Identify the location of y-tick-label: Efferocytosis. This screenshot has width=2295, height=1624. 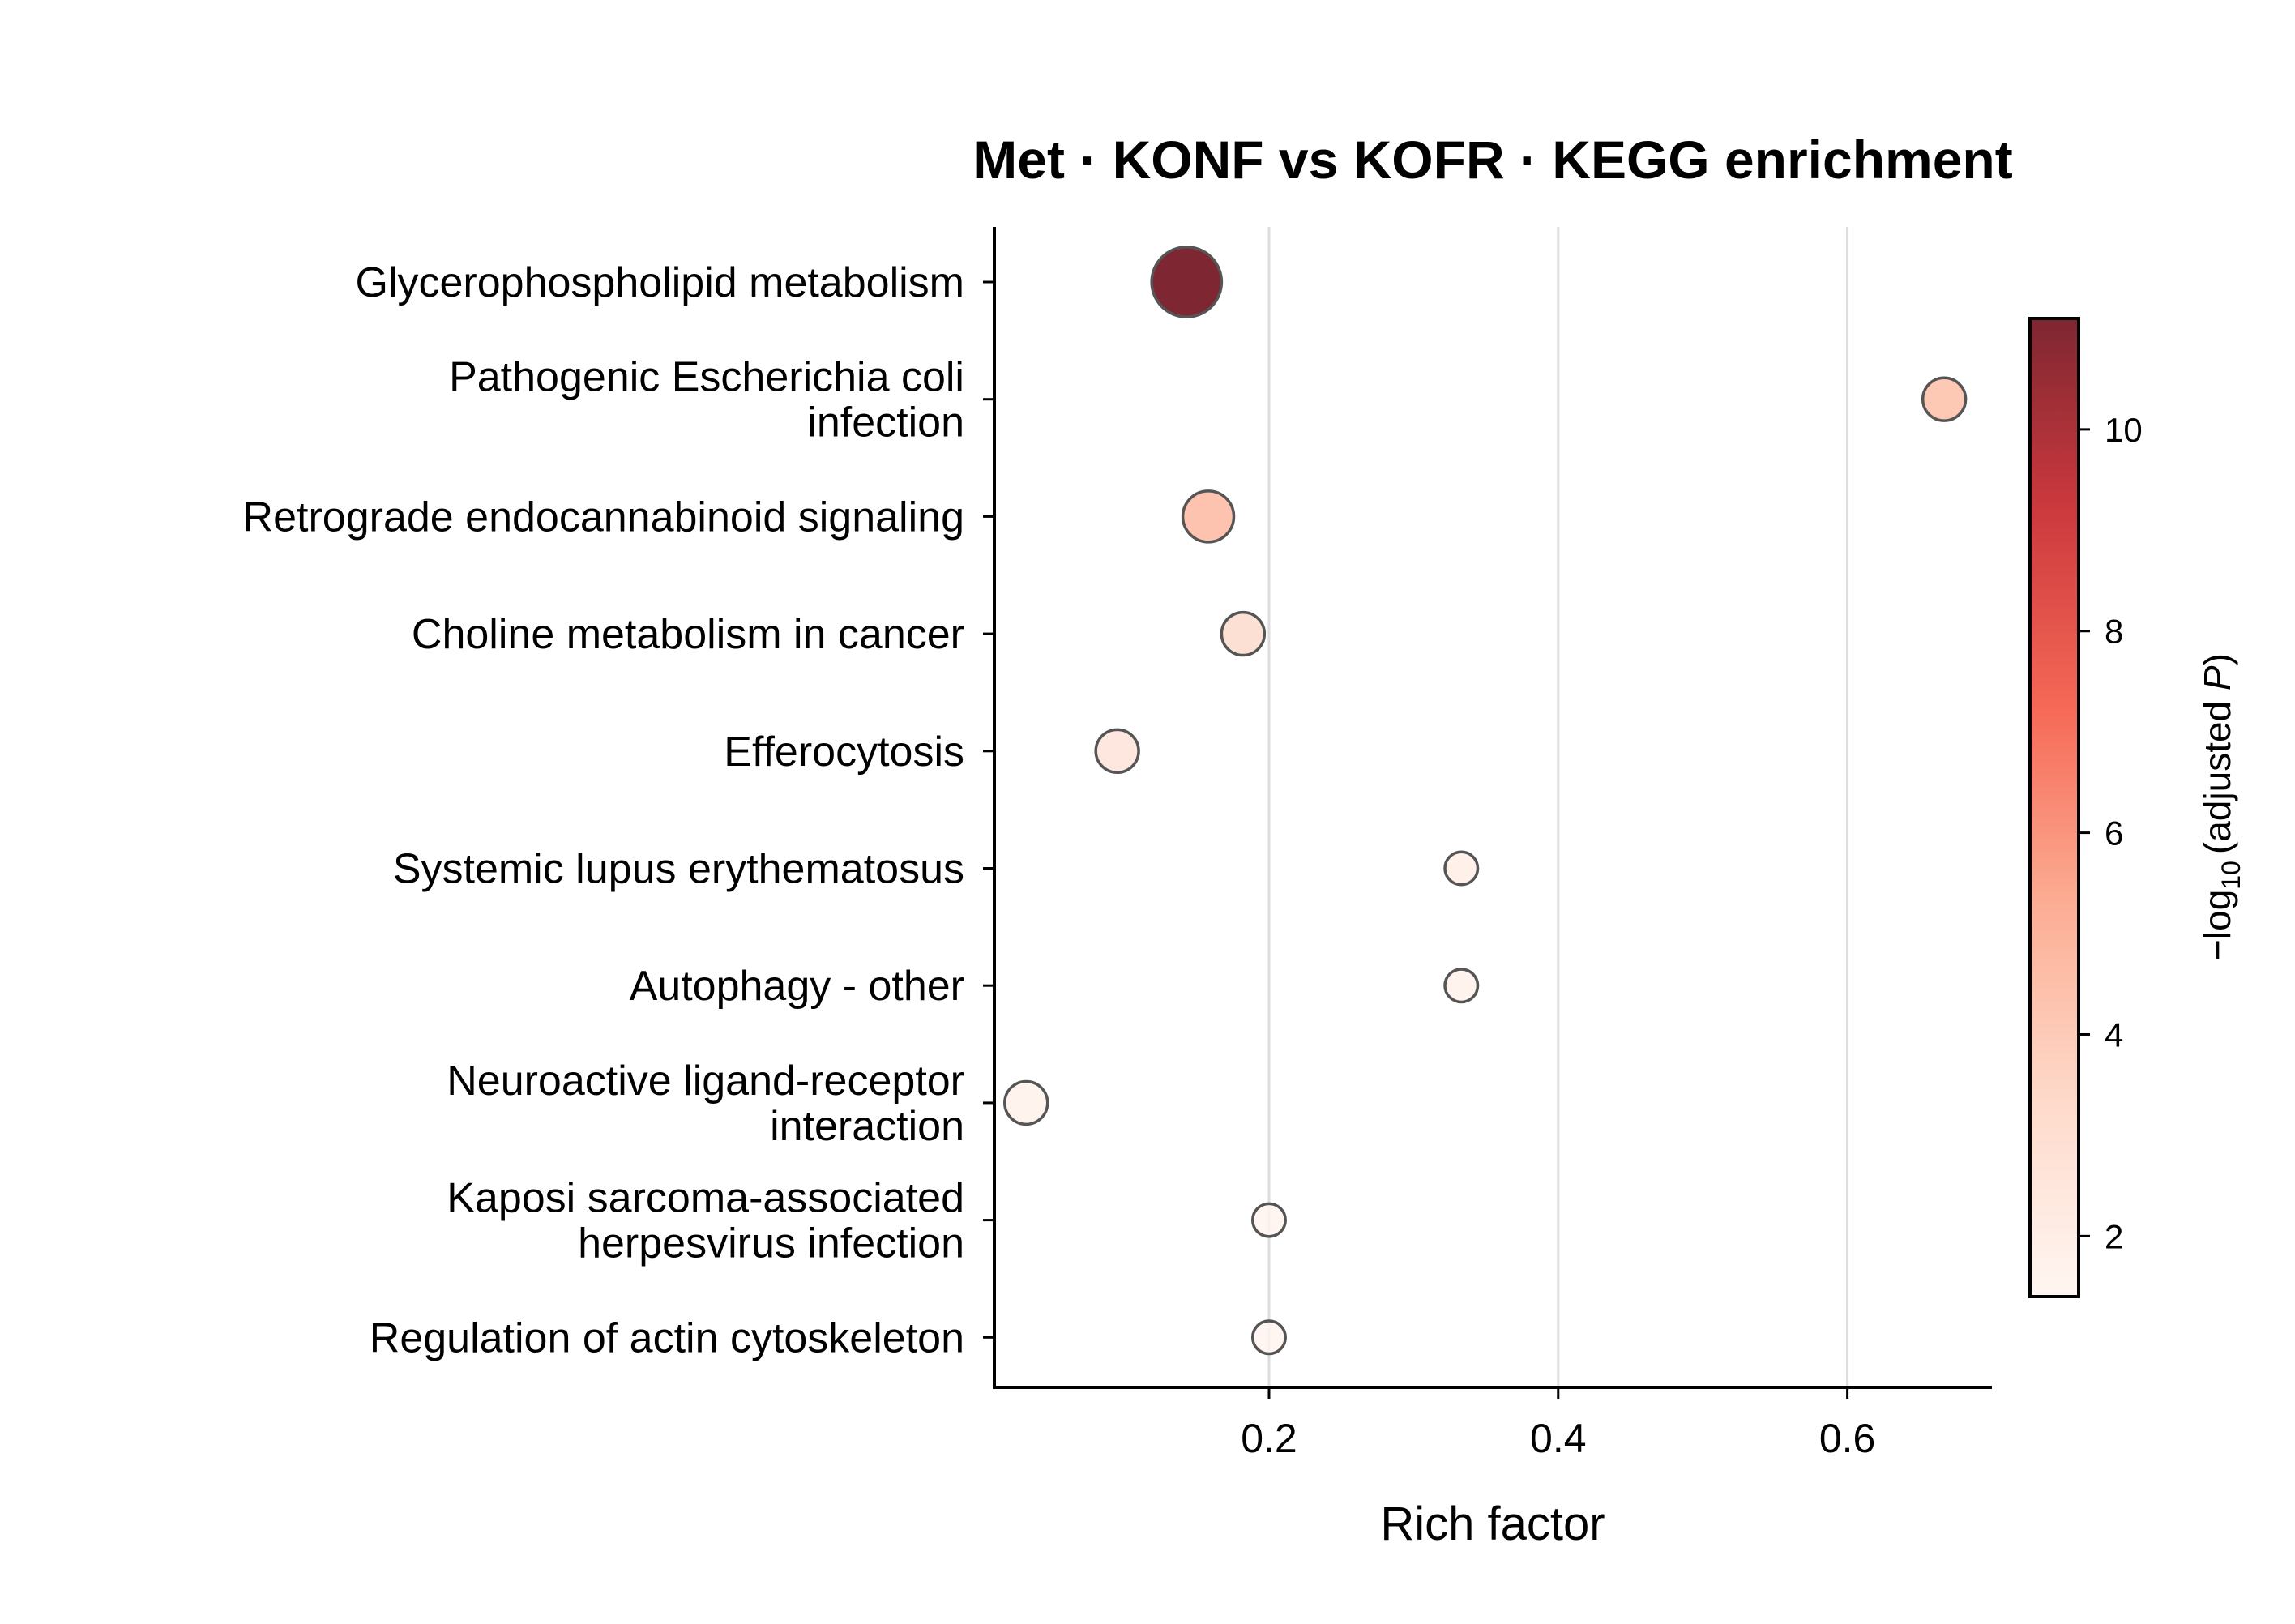
(844, 752).